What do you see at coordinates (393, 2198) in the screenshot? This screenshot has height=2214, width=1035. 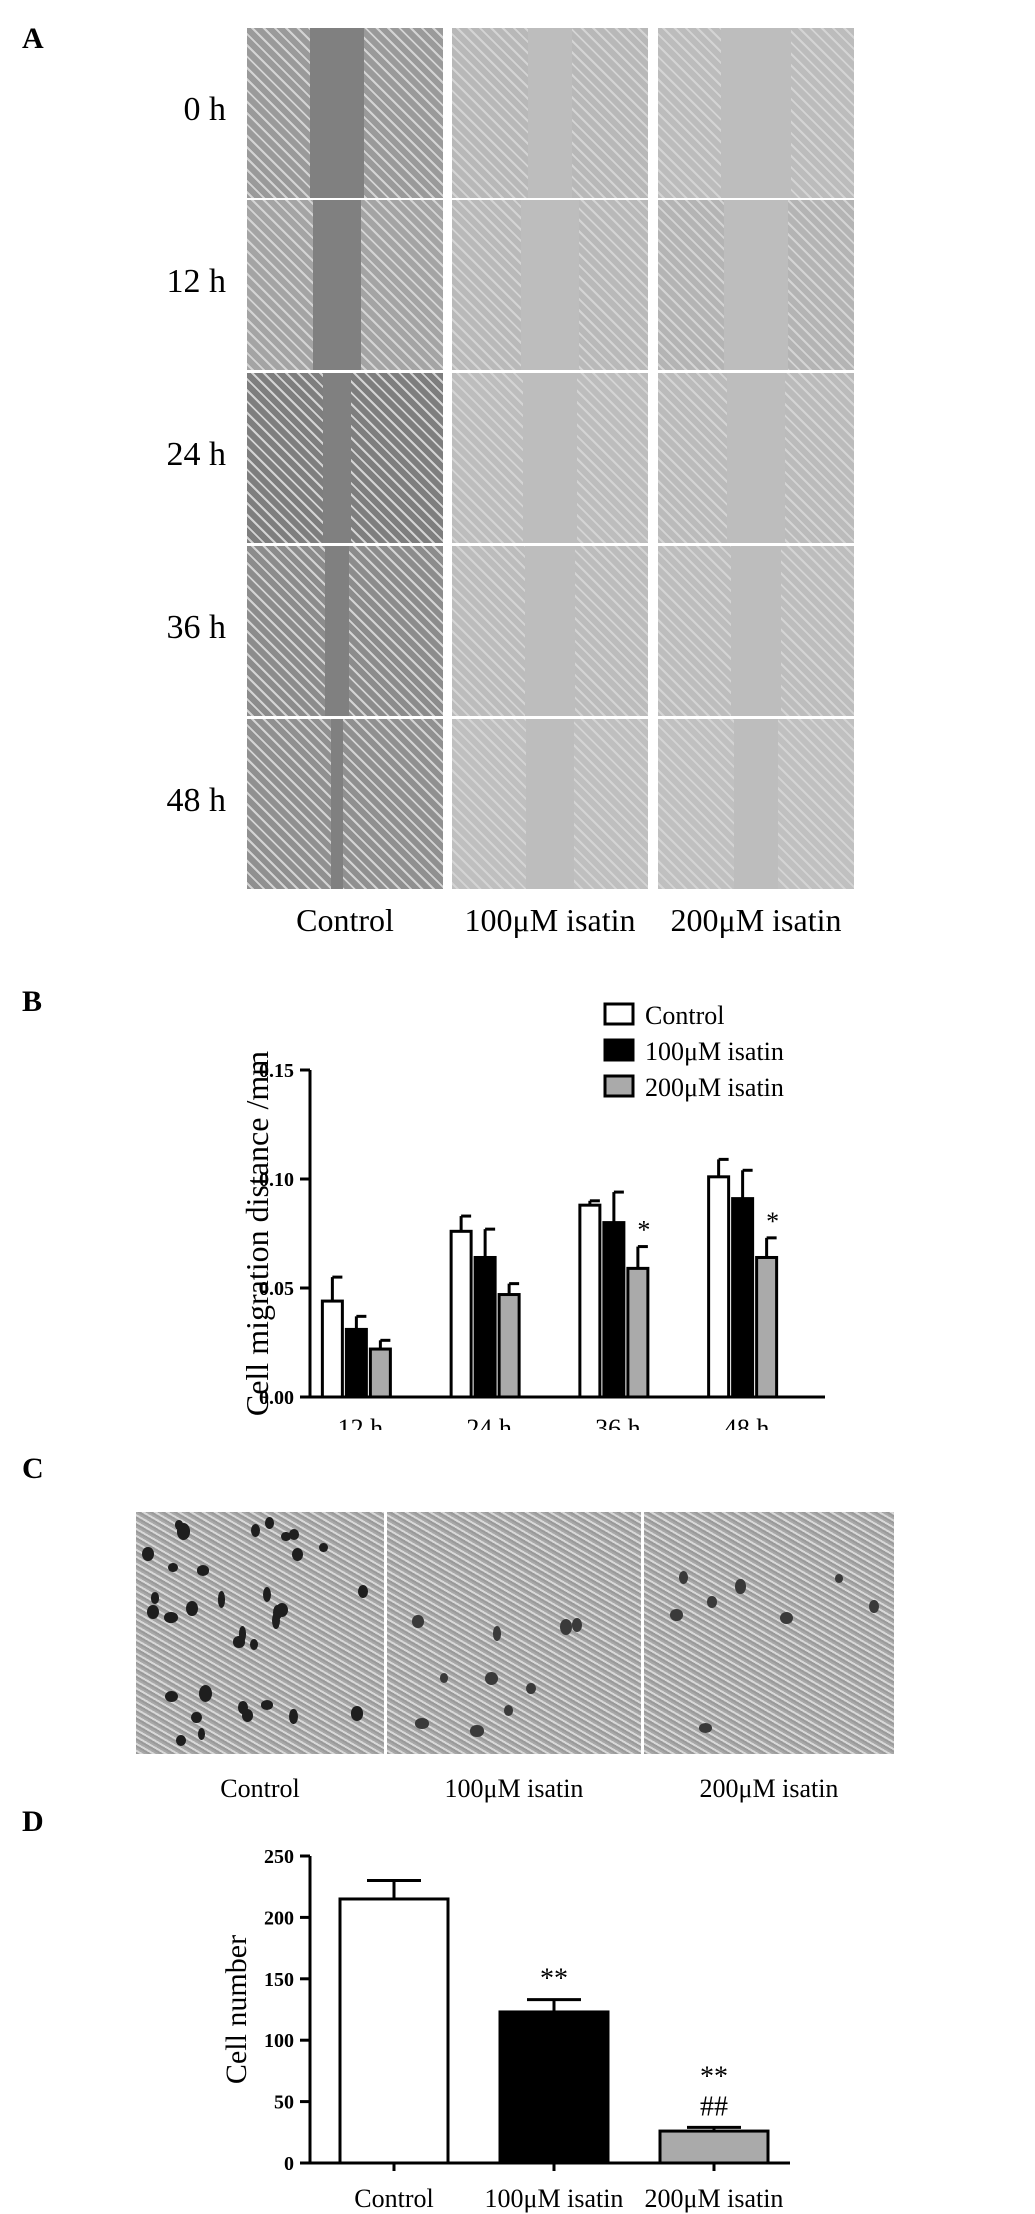 I see `x-tick-label: Control` at bounding box center [393, 2198].